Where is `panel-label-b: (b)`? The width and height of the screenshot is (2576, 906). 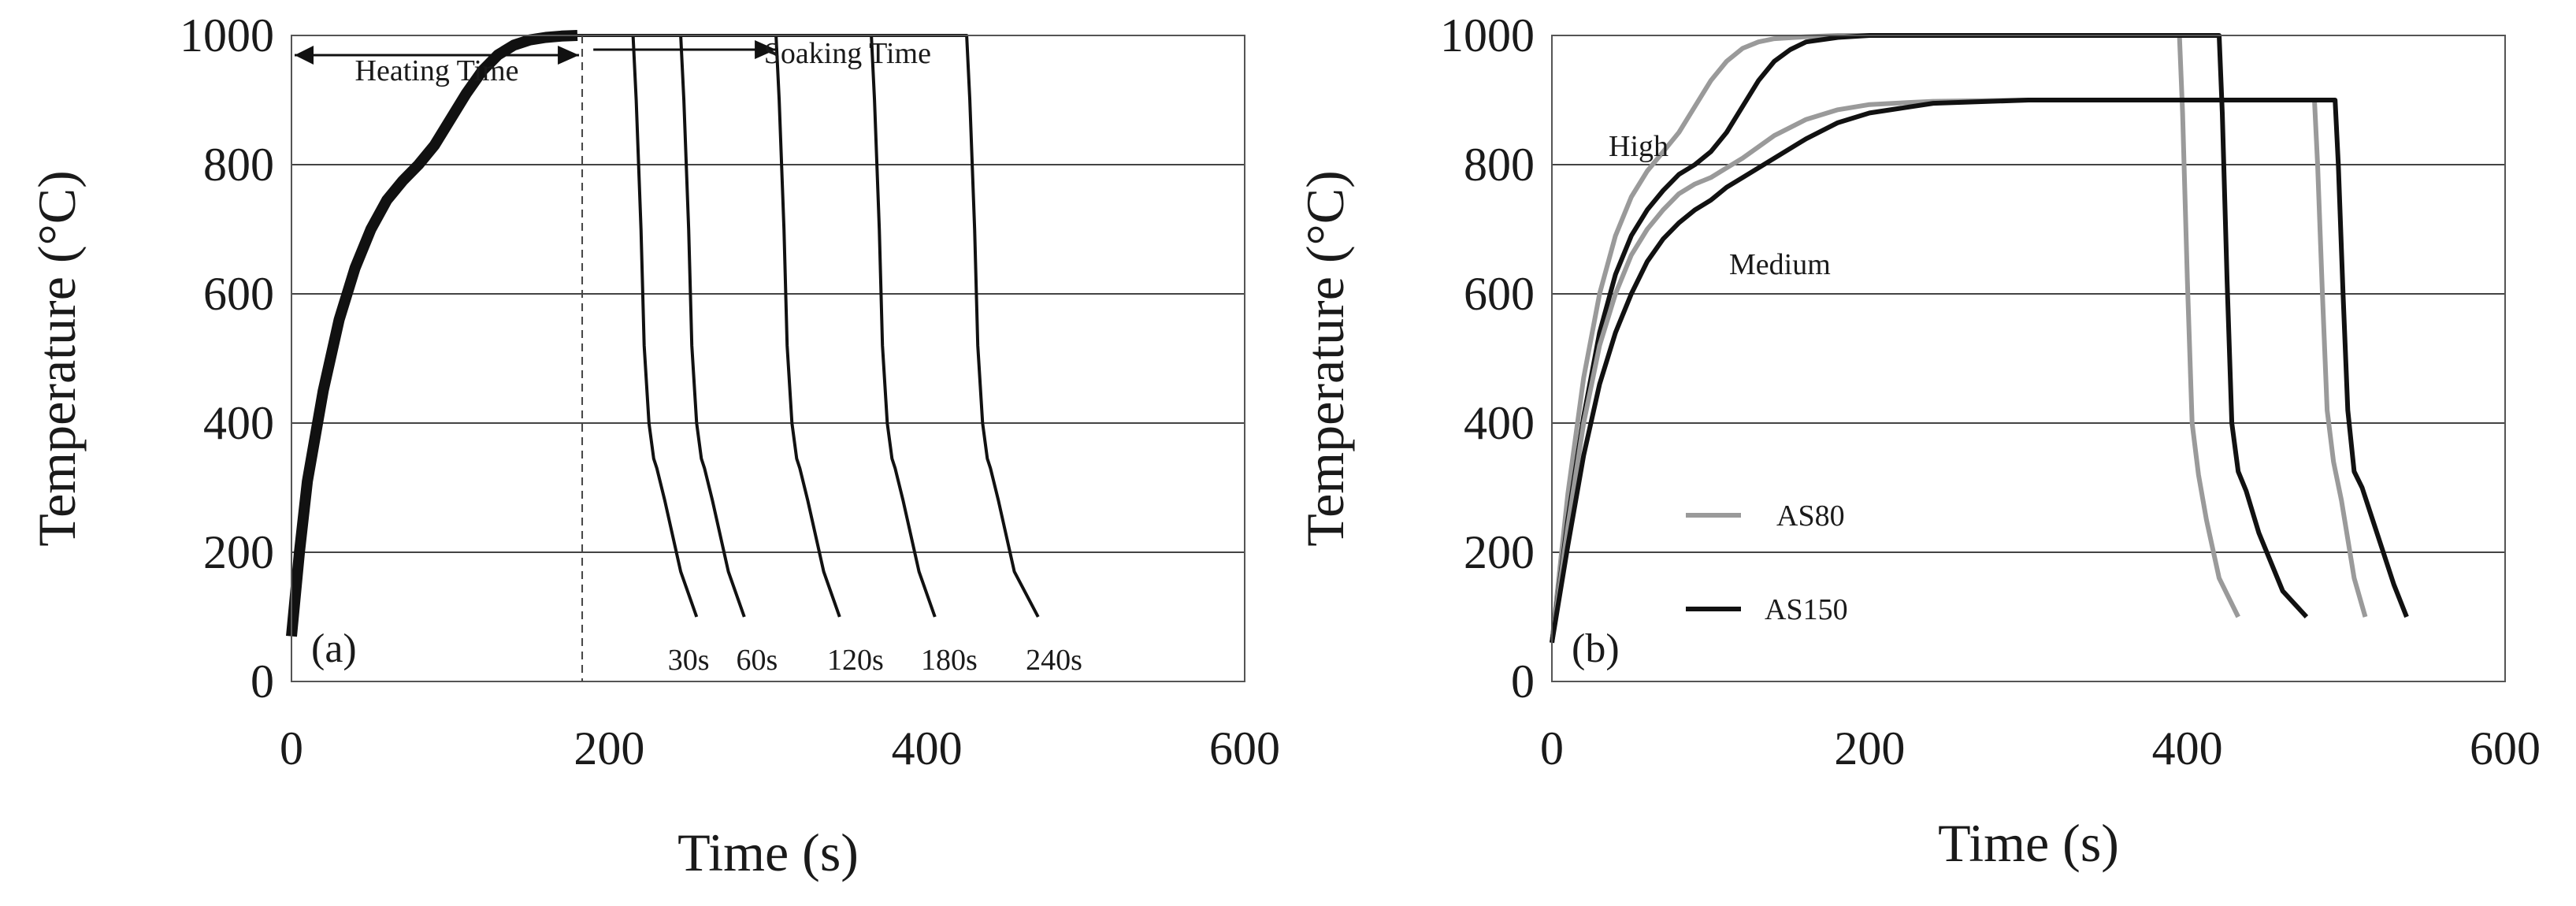 panel-label-b: (b) is located at coordinates (1596, 649).